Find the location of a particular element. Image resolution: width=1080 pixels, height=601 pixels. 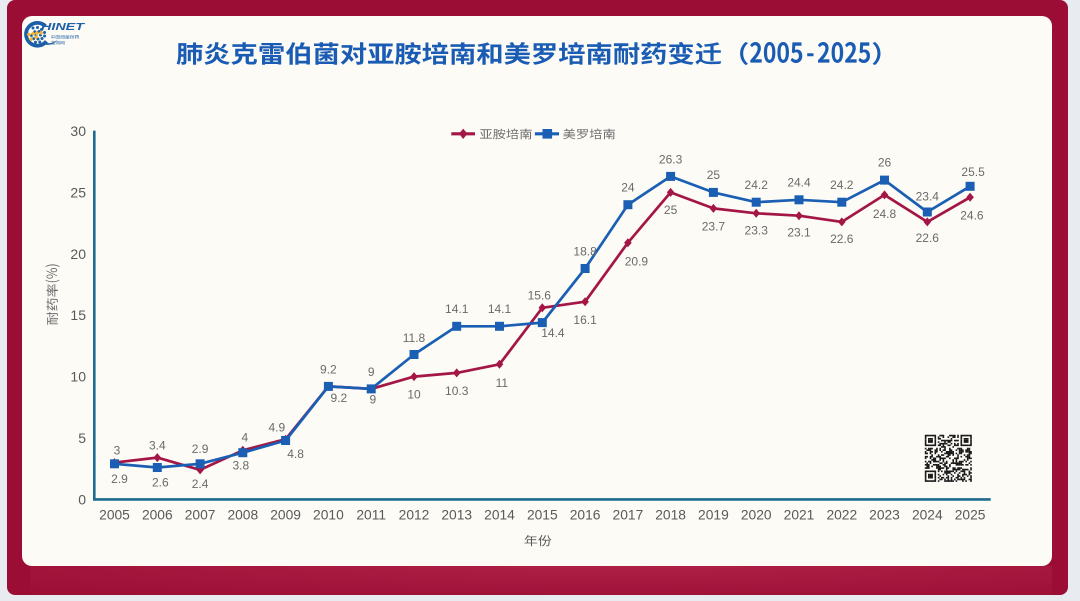

svg-text: 4.8 is located at coordinates (295, 454).